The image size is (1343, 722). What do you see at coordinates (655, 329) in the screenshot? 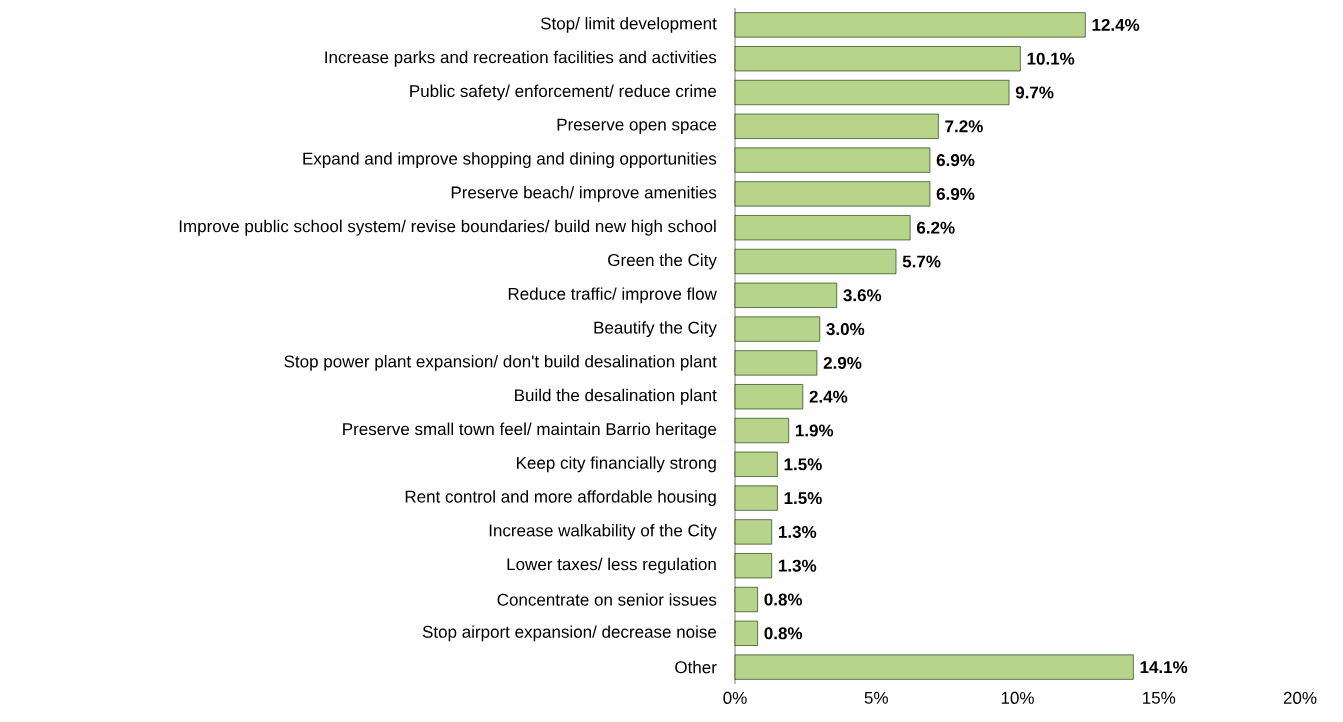
I see `y-tick-label: Beautify the City` at bounding box center [655, 329].